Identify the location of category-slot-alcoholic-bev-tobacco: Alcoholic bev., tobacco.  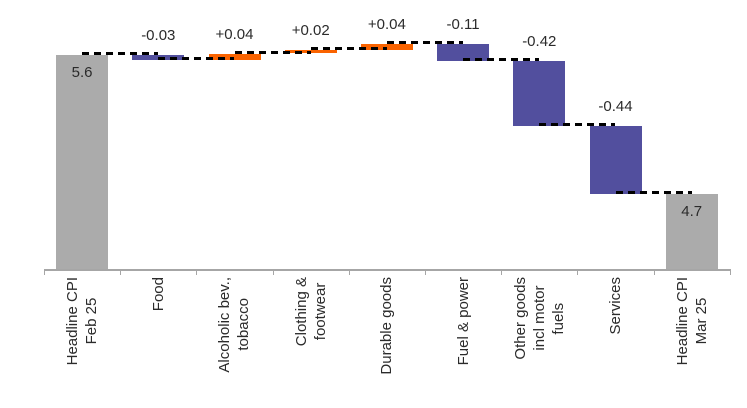
(234, 342).